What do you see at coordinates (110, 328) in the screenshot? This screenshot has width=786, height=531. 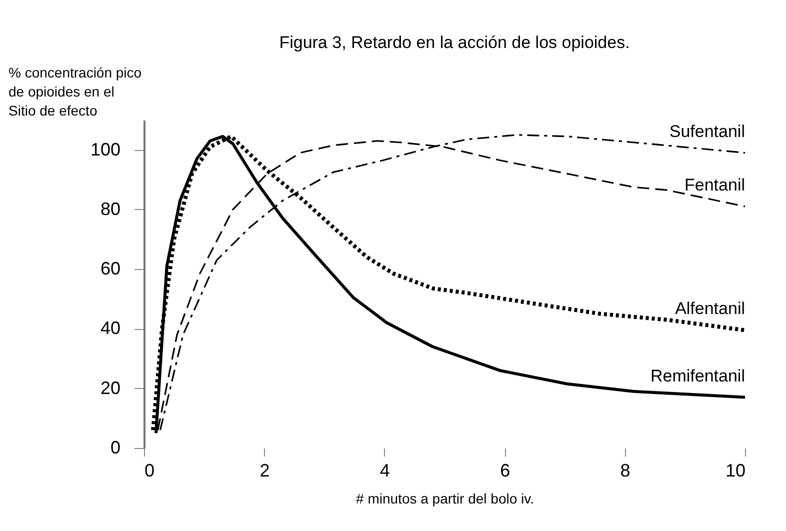 I see `y-tick-label: 40` at bounding box center [110, 328].